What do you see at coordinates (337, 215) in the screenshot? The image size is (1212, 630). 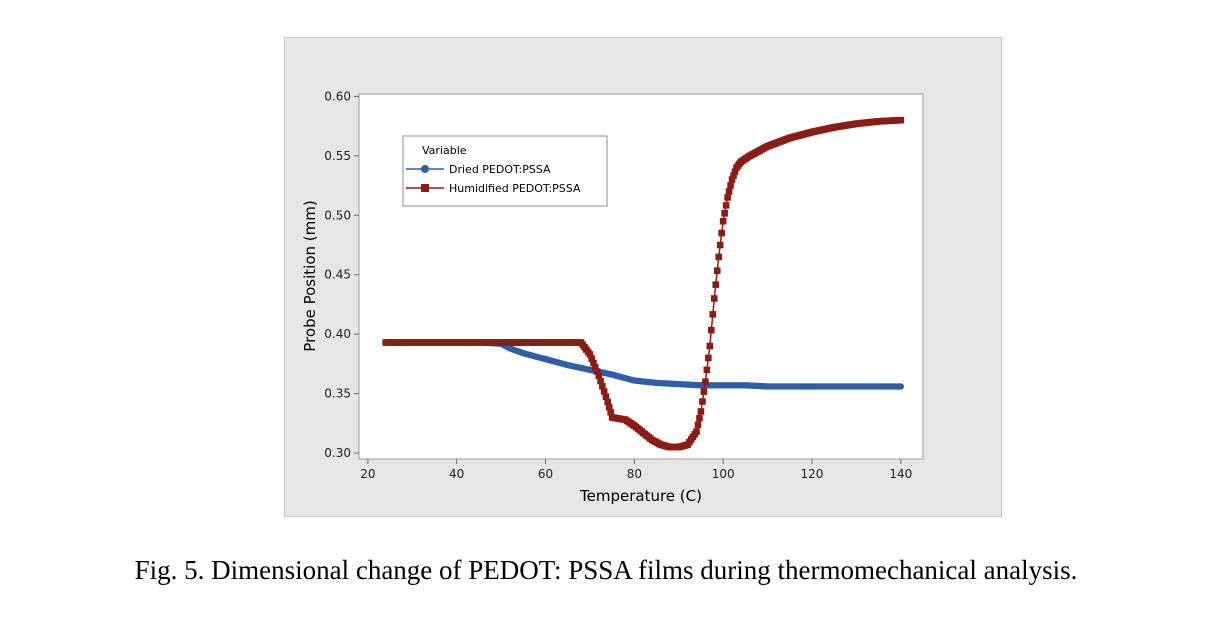 I see `y-tick-label: 0.50` at bounding box center [337, 215].